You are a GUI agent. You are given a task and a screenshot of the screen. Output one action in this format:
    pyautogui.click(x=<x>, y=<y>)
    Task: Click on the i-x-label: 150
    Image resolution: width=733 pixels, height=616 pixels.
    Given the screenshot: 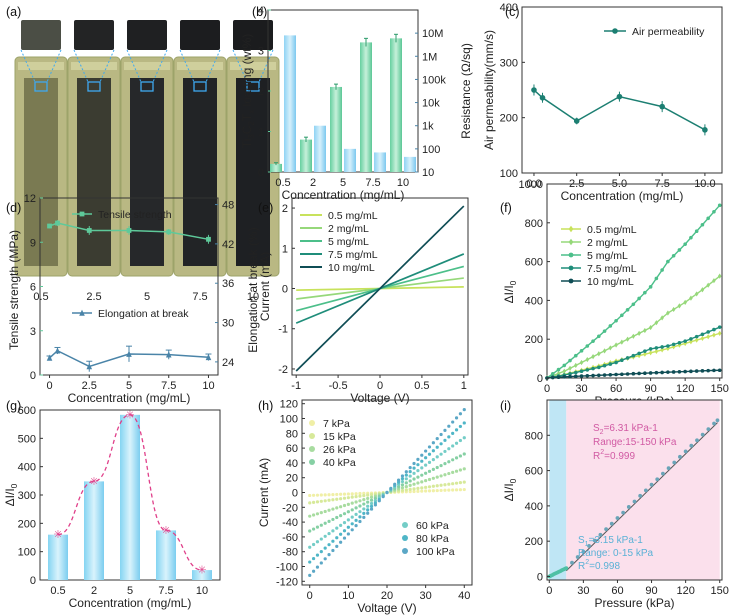 What is the action you would take?
    pyautogui.click(x=720, y=591)
    